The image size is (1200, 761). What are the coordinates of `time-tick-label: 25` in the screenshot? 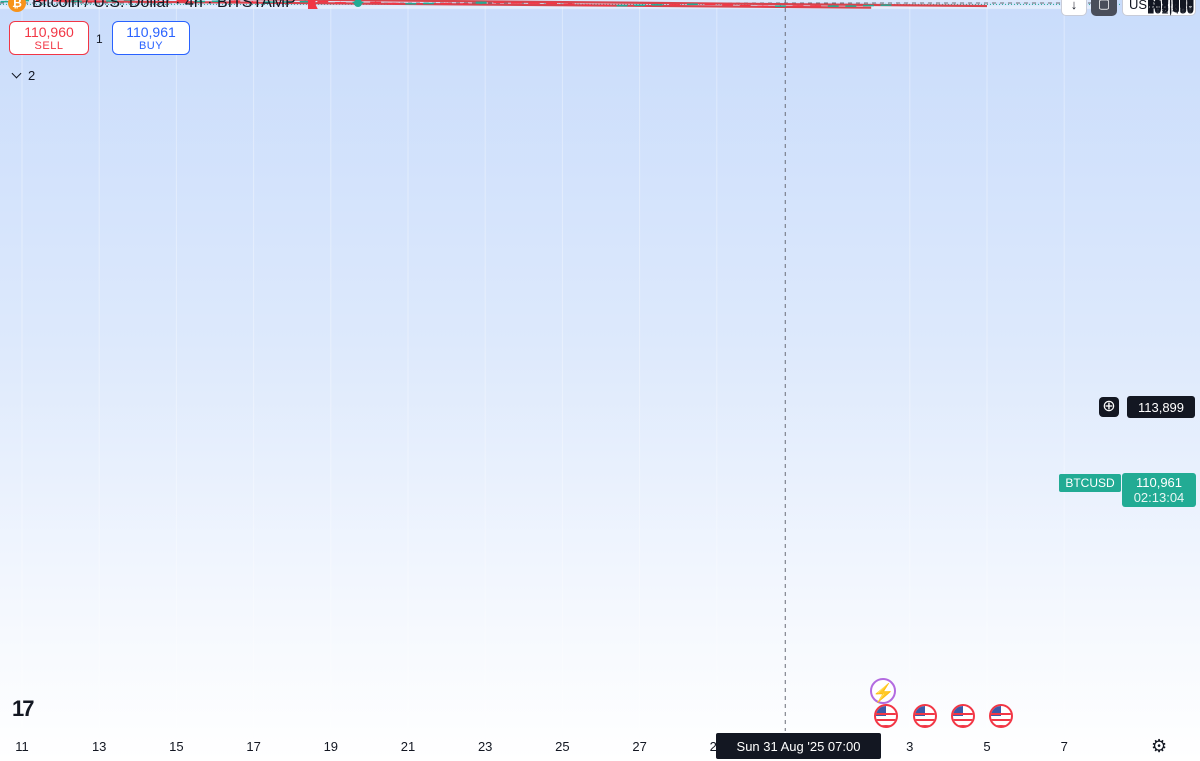 It's located at (562, 746).